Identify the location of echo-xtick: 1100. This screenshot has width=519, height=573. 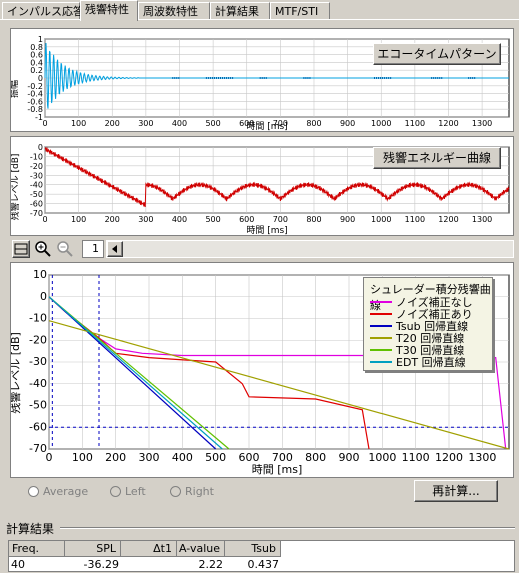
(415, 123).